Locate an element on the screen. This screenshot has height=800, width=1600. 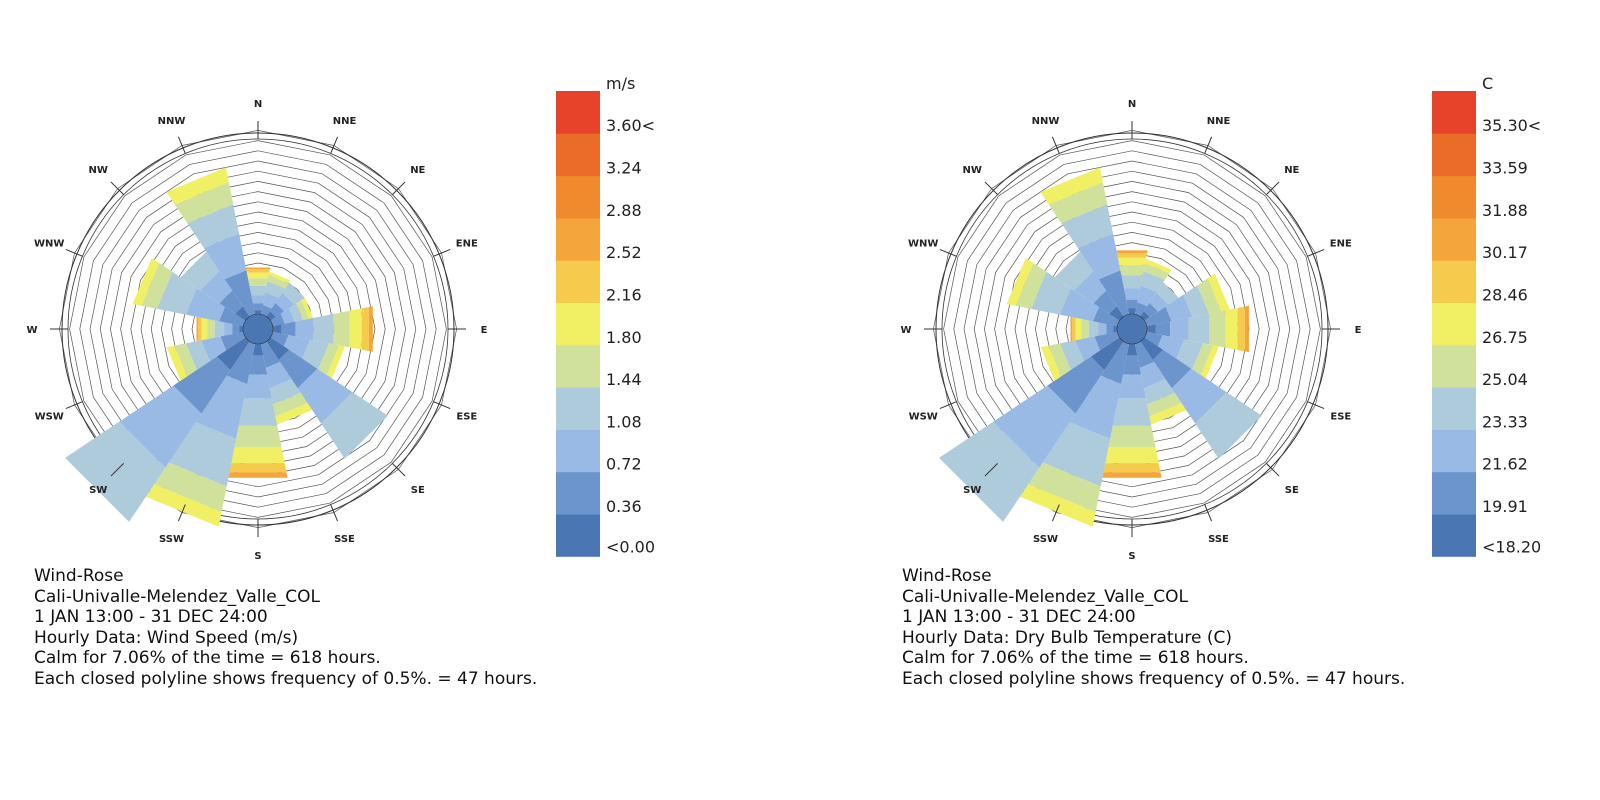
caption-line-calm: Calm for 7.06% of the time = 618 hours. is located at coordinates (207, 658).